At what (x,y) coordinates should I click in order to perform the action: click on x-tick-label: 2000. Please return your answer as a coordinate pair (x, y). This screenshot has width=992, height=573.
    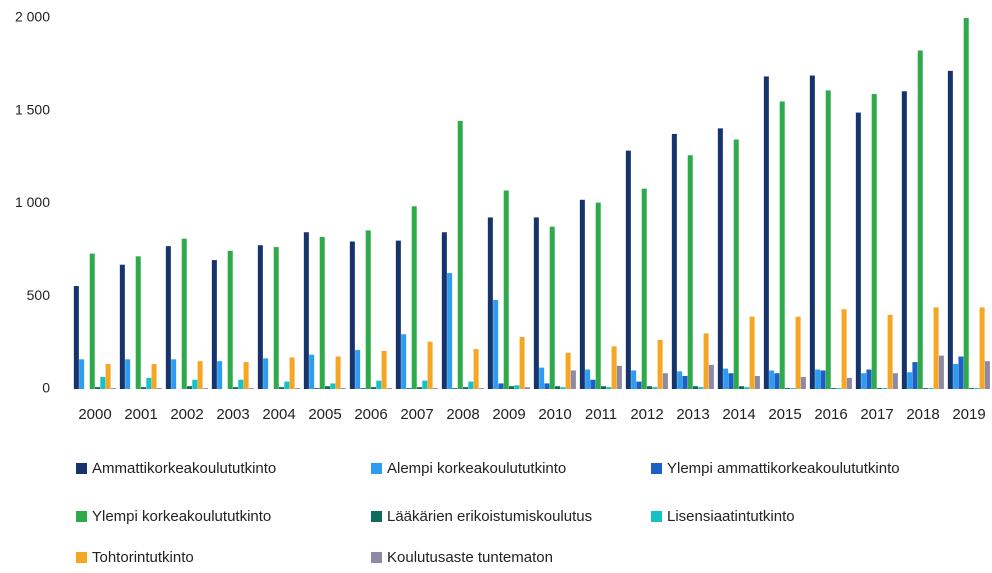
    Looking at the image, I should click on (94, 414).